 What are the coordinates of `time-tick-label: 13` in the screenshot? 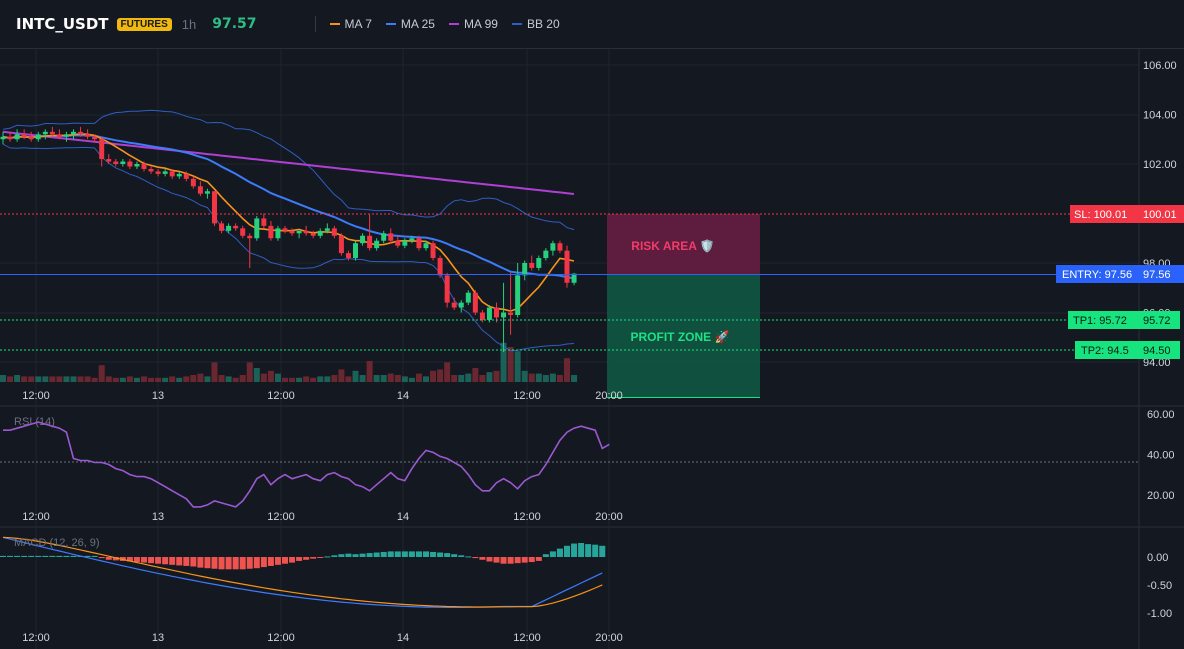 It's located at (158, 396).